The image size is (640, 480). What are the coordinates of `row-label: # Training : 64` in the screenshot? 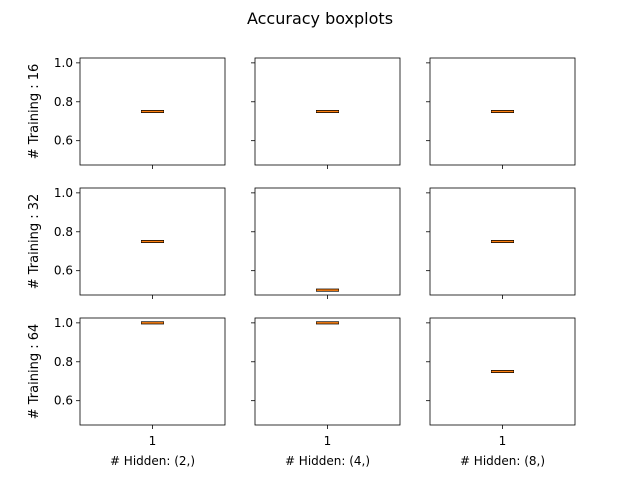 It's located at (34, 372).